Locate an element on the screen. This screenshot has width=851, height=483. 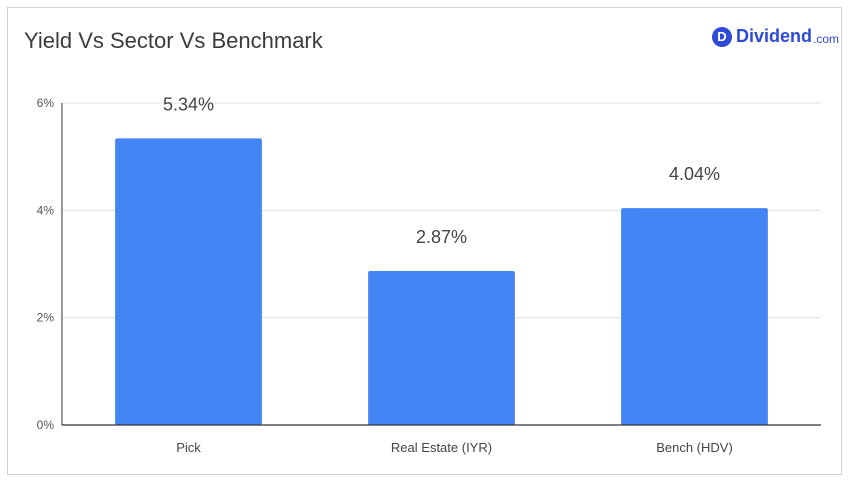
x-tick-label: Real Estate (IYR) is located at coordinates (441, 447).